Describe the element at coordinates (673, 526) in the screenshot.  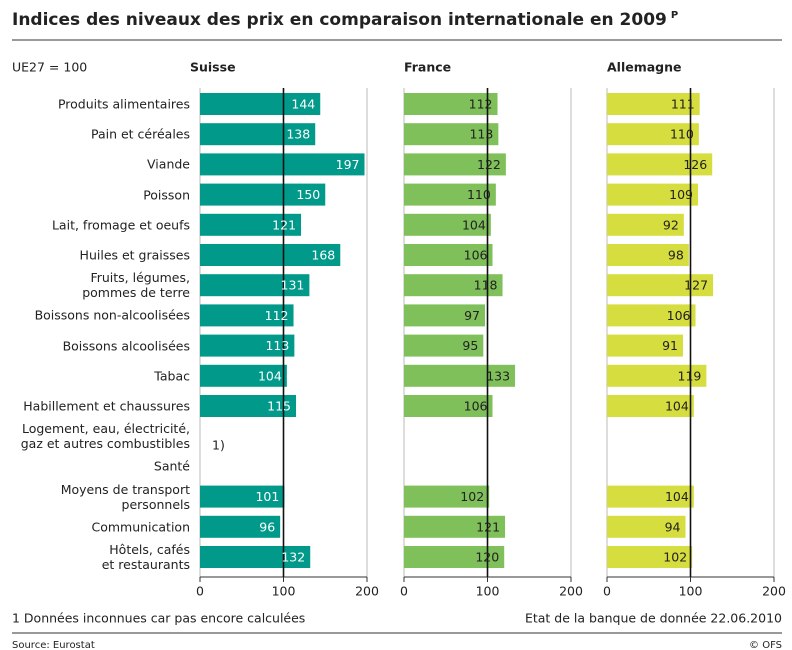
I see `value-label: 94` at that location.